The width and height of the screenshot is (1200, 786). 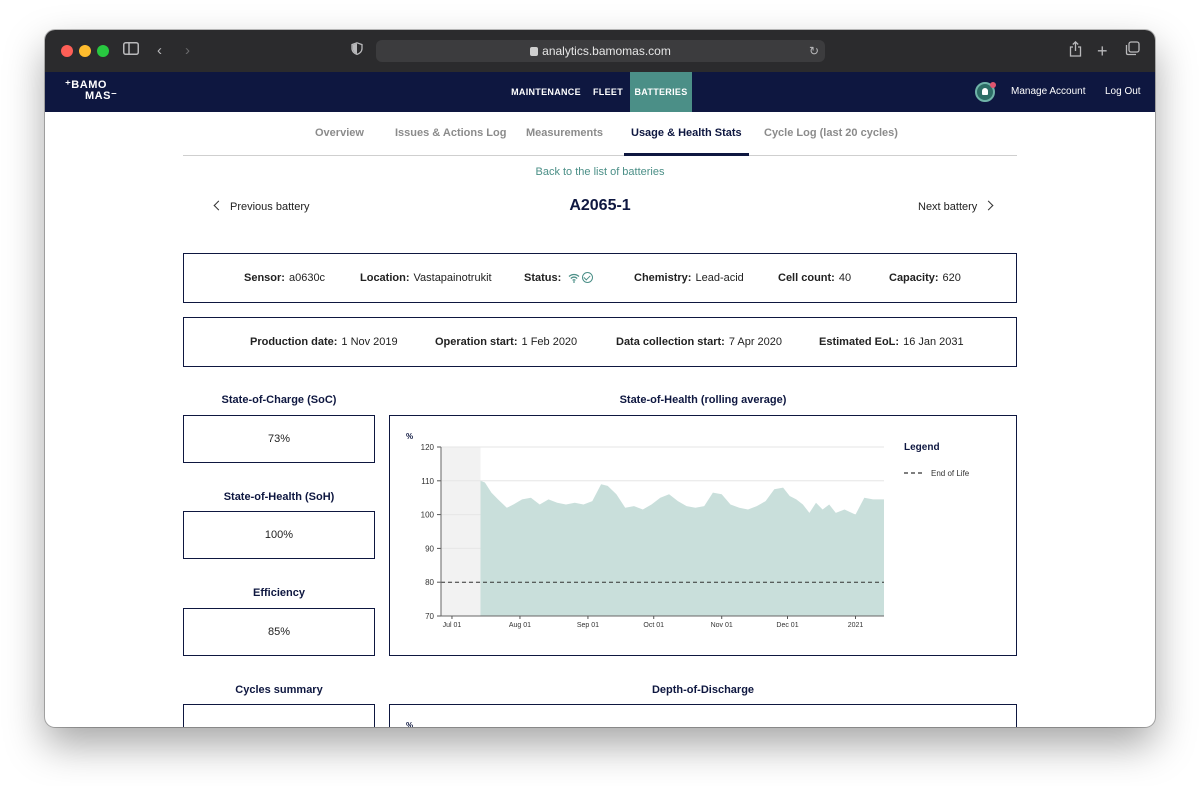 What do you see at coordinates (914, 278) in the screenshot?
I see `capacity-label: Capacity:` at bounding box center [914, 278].